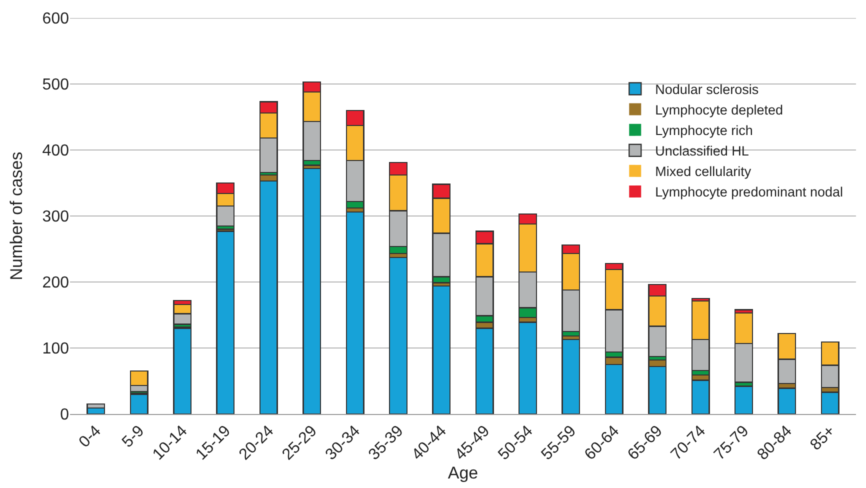 The image size is (866, 488). Describe the element at coordinates (704, 130) in the screenshot. I see `legend-label: Lymphocyte rich` at that location.